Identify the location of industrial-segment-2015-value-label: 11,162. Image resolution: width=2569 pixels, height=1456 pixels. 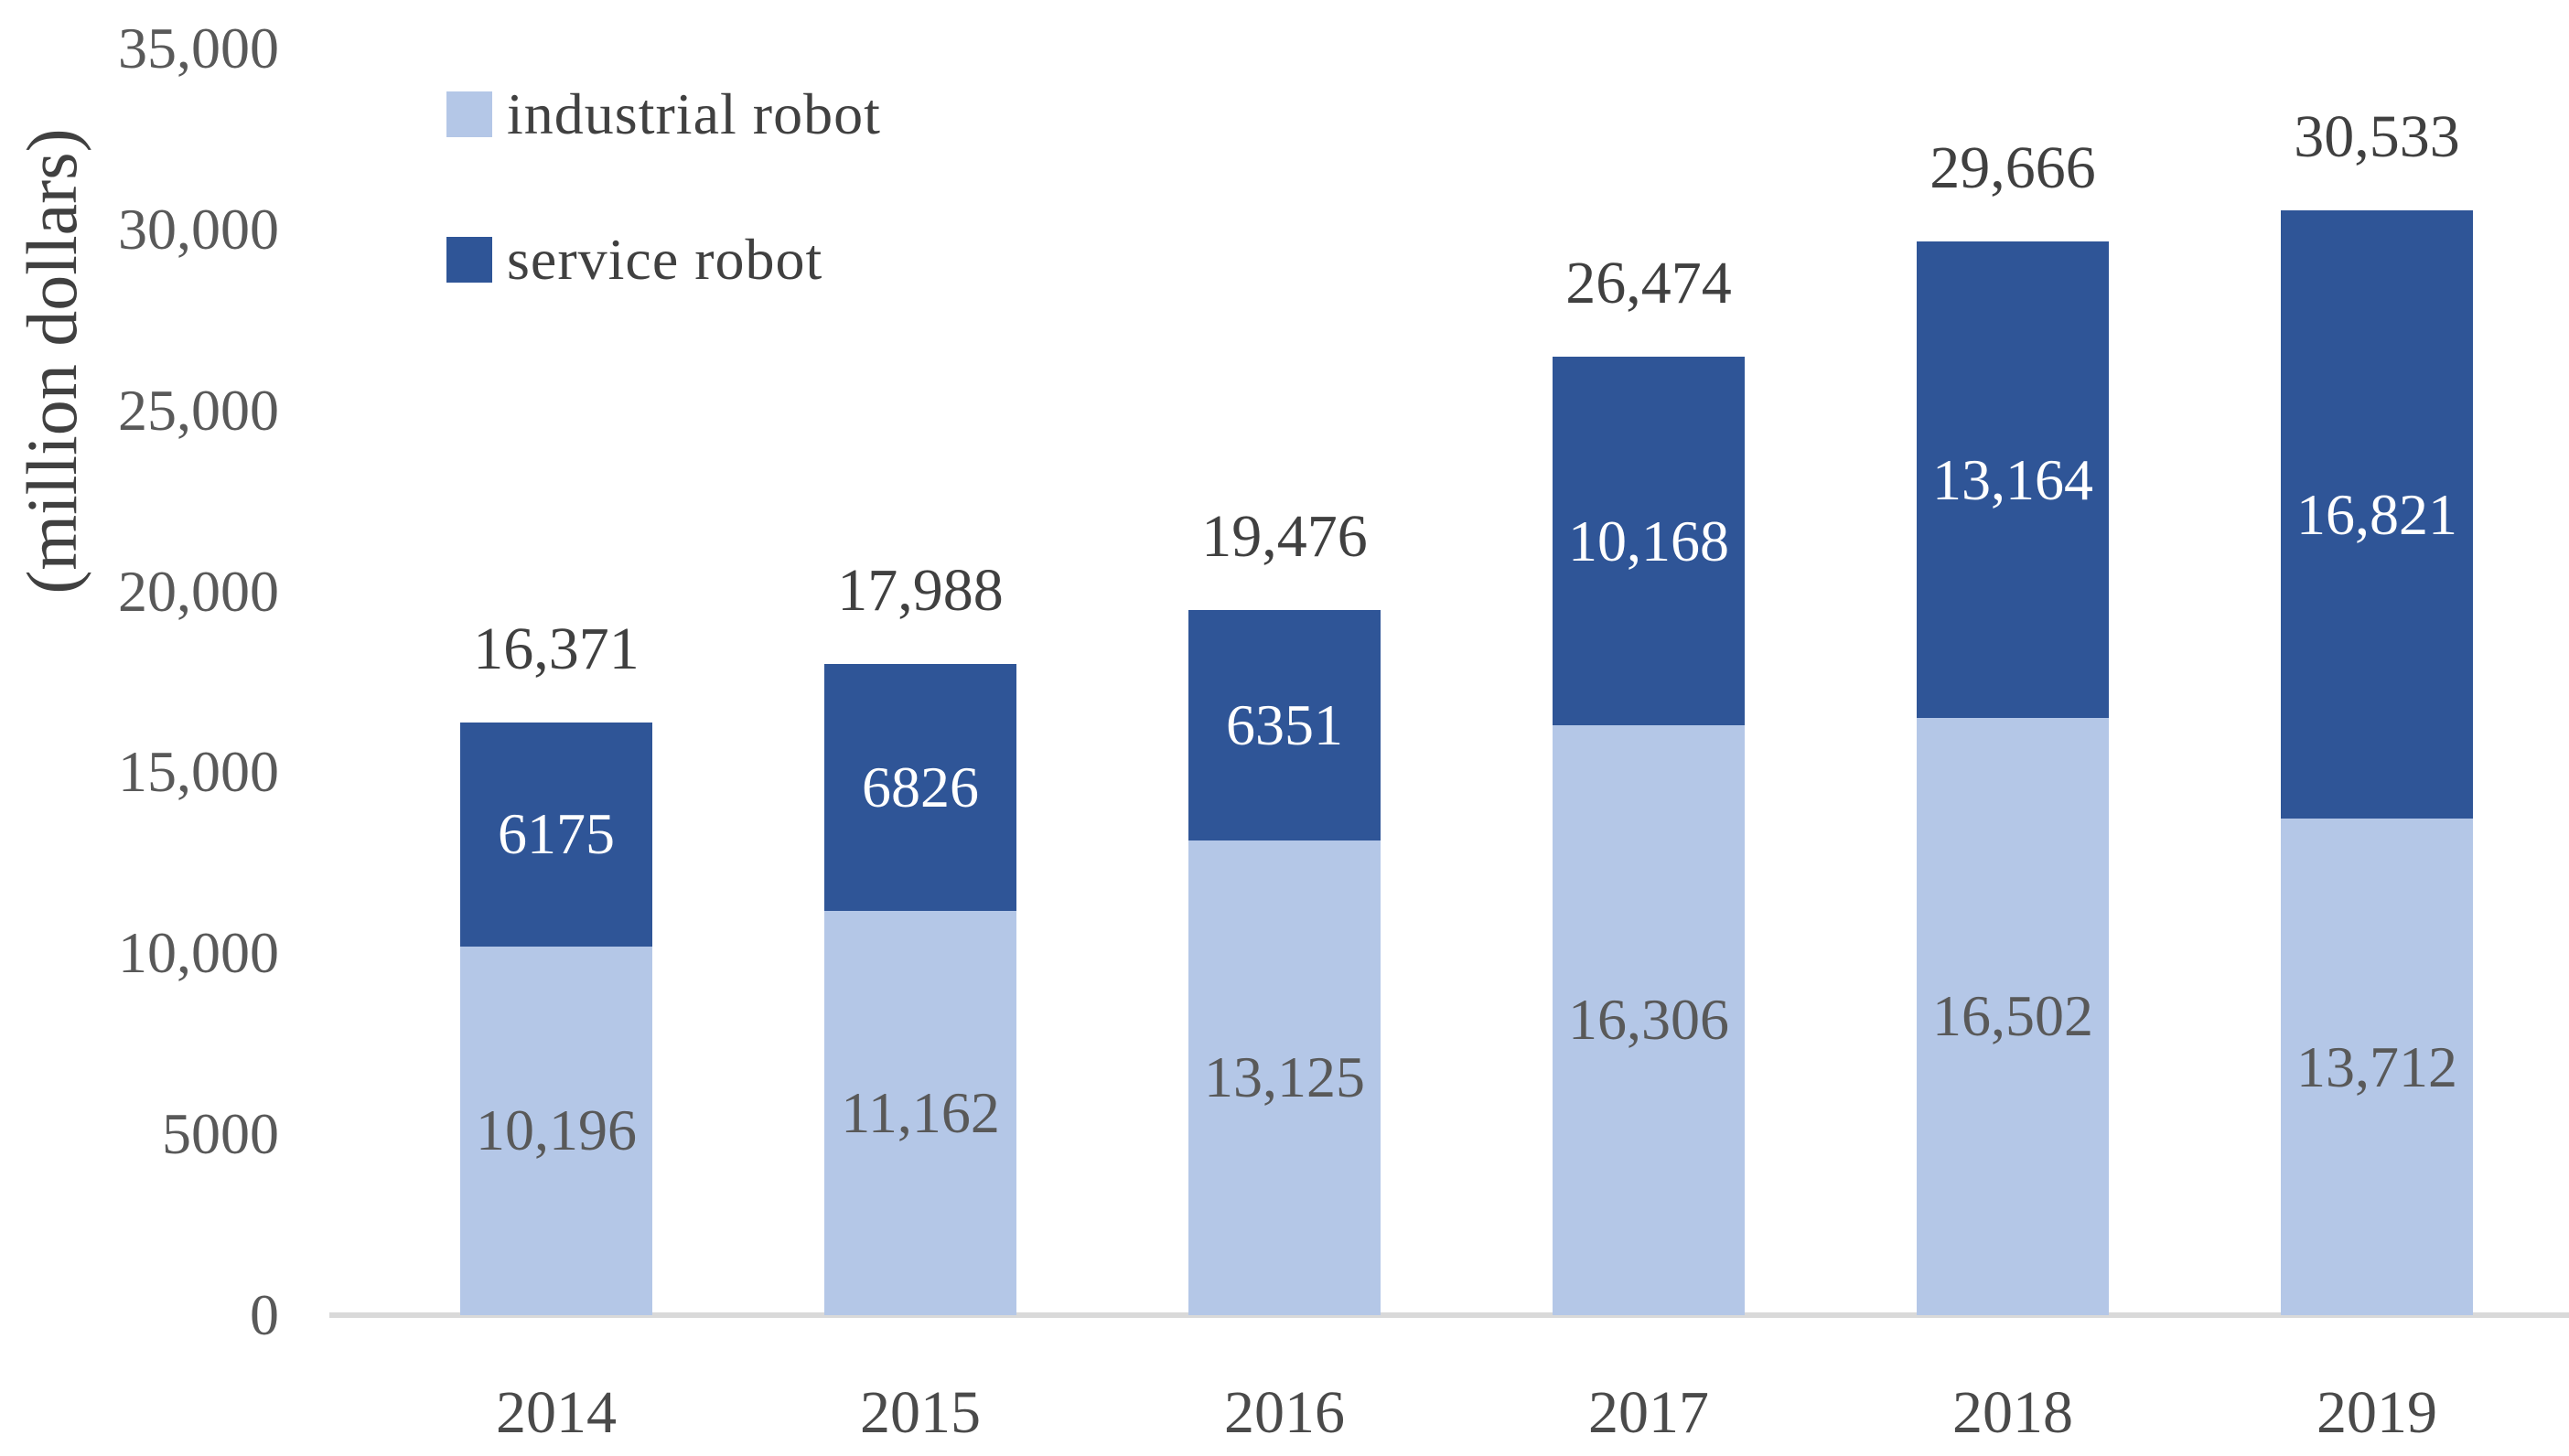
(921, 1113).